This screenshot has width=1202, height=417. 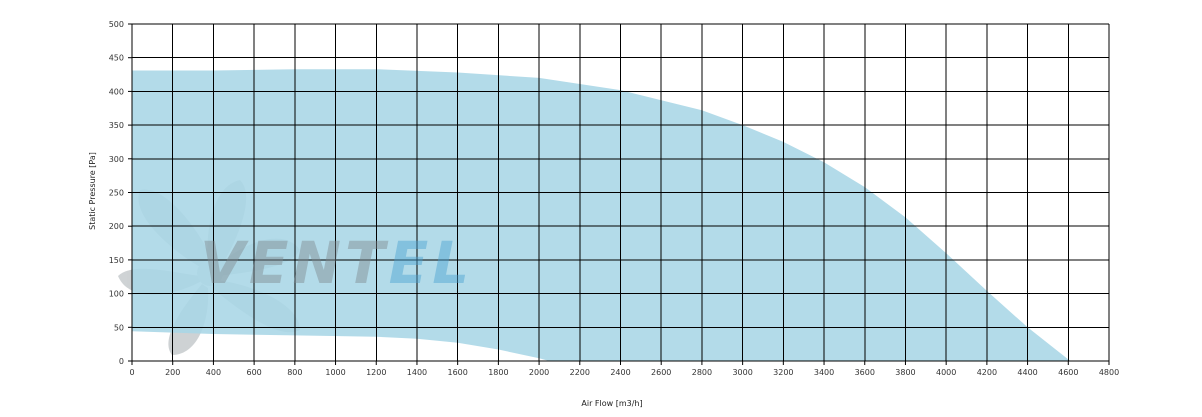 What do you see at coordinates (611, 403) in the screenshot?
I see `x-axis-title: Air Flow [m3/h]` at bounding box center [611, 403].